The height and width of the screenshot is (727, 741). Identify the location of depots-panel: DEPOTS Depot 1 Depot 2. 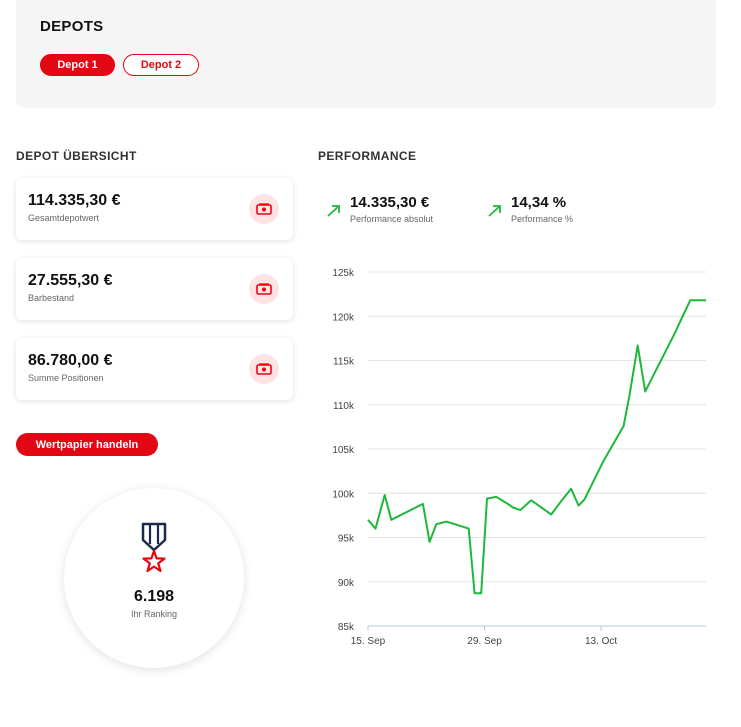
(366, 54).